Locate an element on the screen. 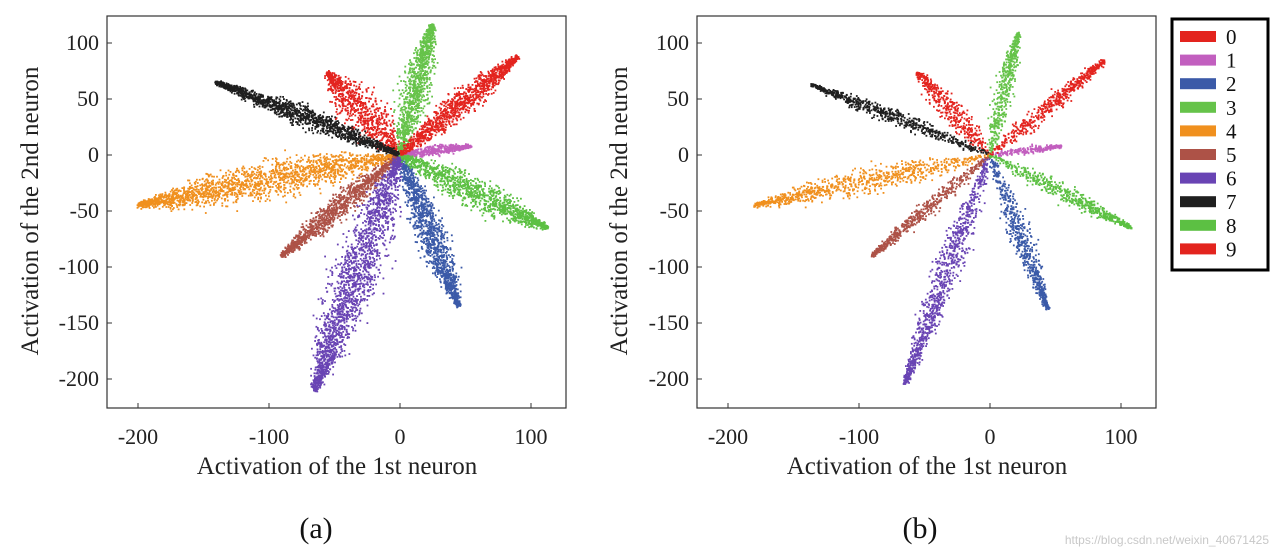 This screenshot has width=1277, height=557. panel-a-ylabel: Activation of the 2nd neuron is located at coordinates (30, 210).